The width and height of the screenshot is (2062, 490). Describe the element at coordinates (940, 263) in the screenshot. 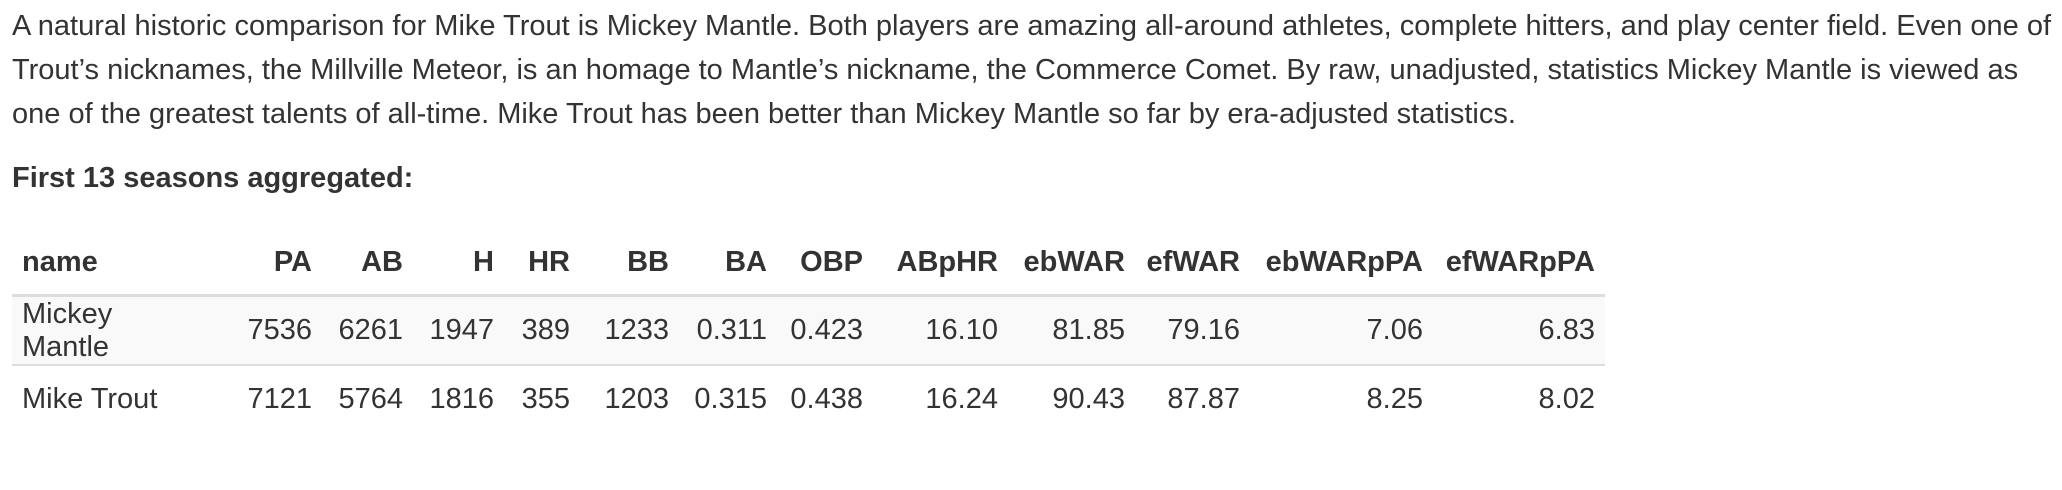

I see `column-header: ABpHR` at that location.